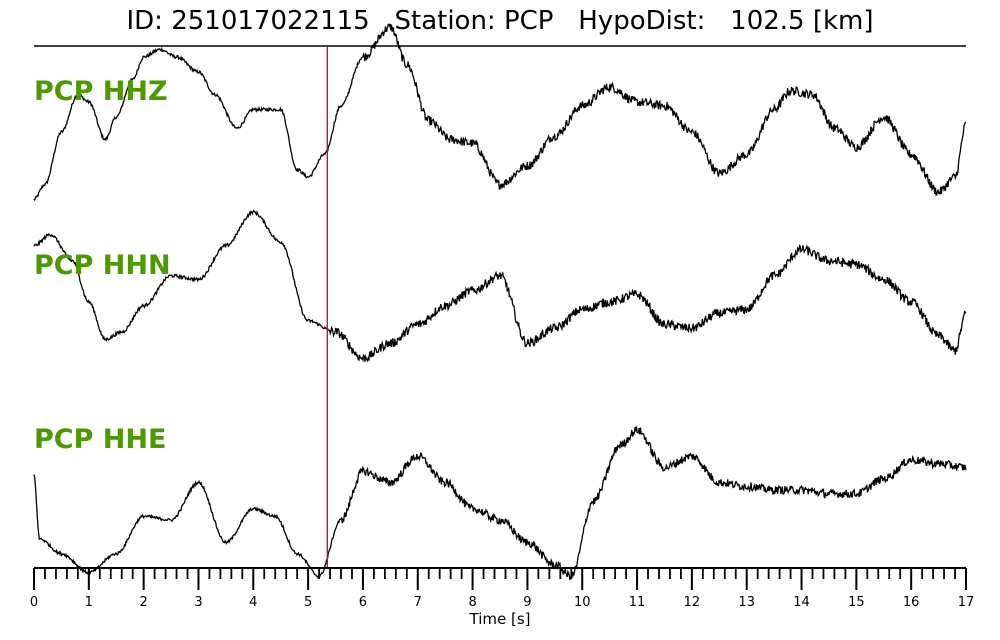 The height and width of the screenshot is (640, 1000). I want to click on x-tick-label: 13, so click(746, 602).